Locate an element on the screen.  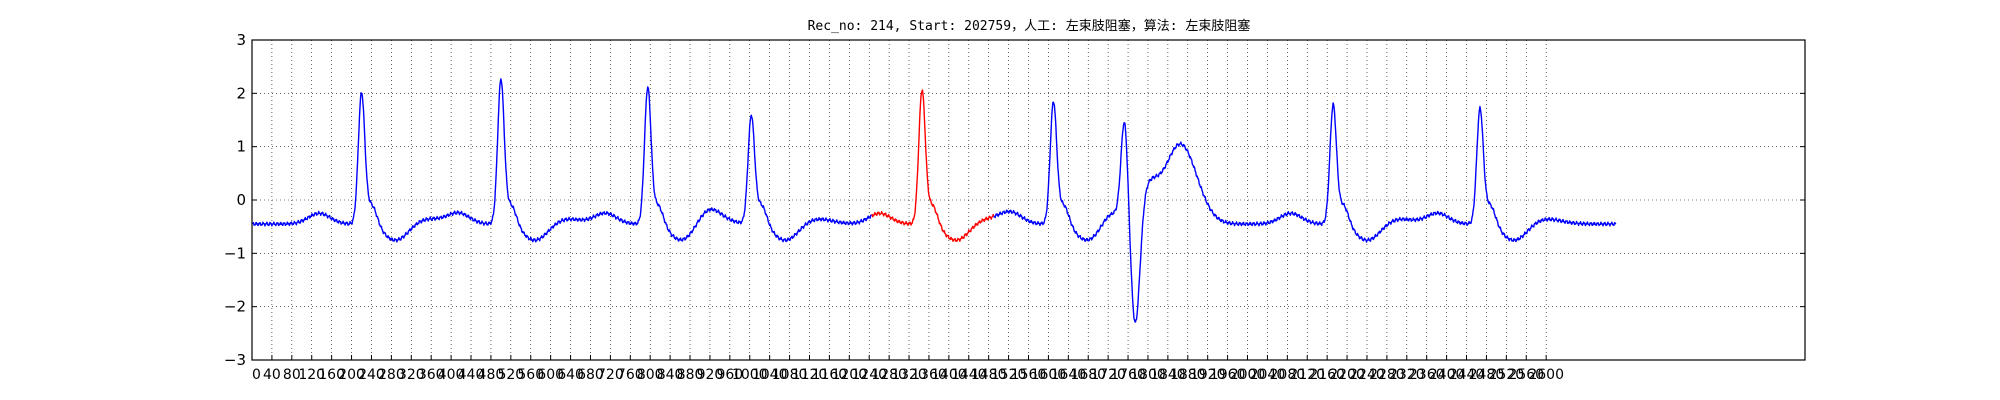
x-tick-label: 1360 is located at coordinates (929, 375).